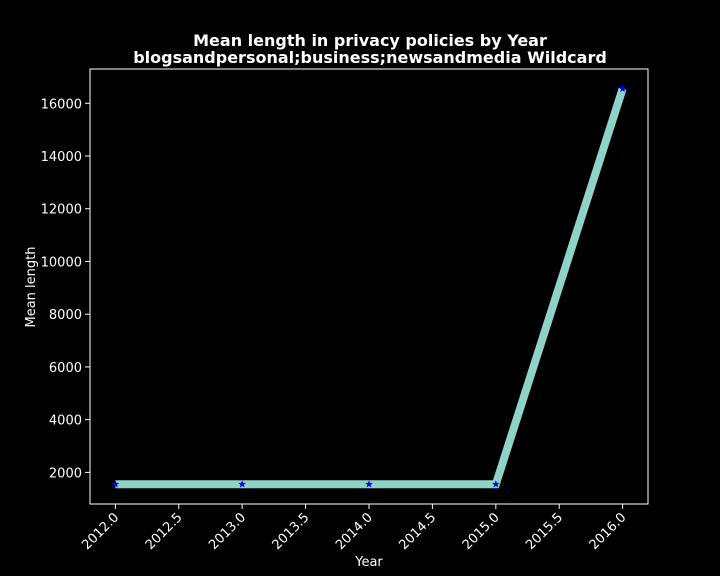 The width and height of the screenshot is (720, 576). Describe the element at coordinates (61, 262) in the screenshot. I see `y-tick-label: 10000` at that location.